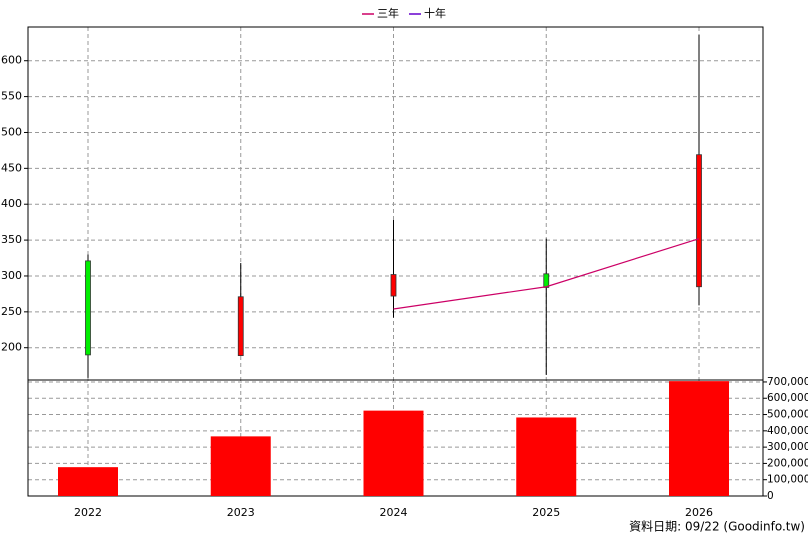 The height and width of the screenshot is (540, 808). Describe the element at coordinates (787, 398) in the screenshot. I see `y2-tick-label: 600,000` at that location.